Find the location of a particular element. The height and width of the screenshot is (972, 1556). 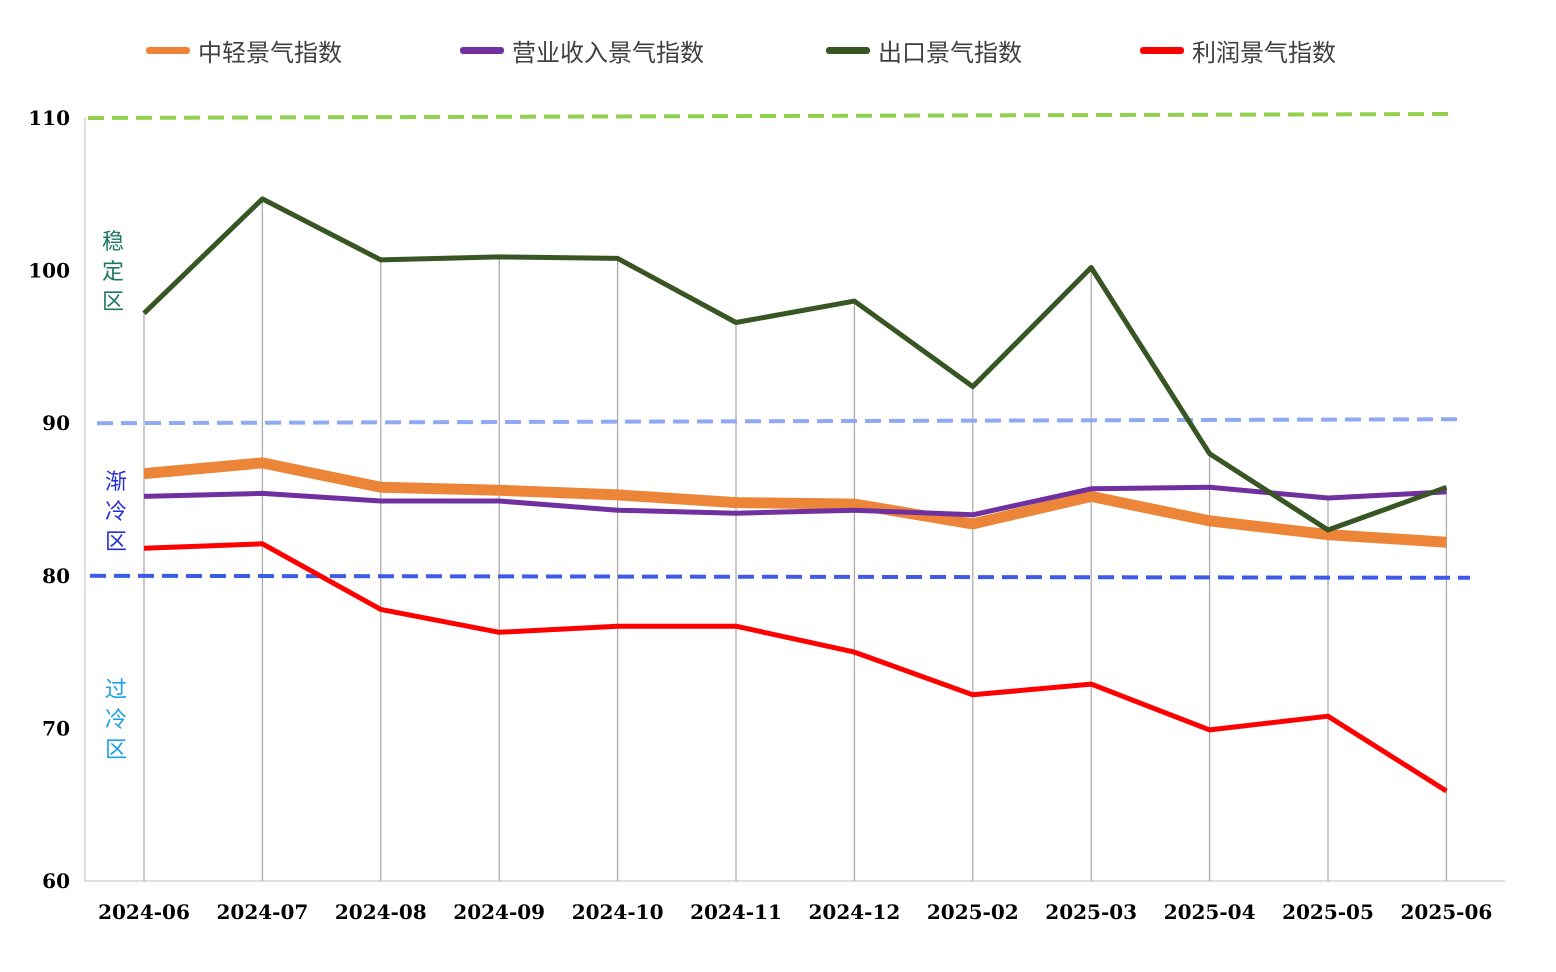

x-tick-label: 2025-03 is located at coordinates (1091, 912).